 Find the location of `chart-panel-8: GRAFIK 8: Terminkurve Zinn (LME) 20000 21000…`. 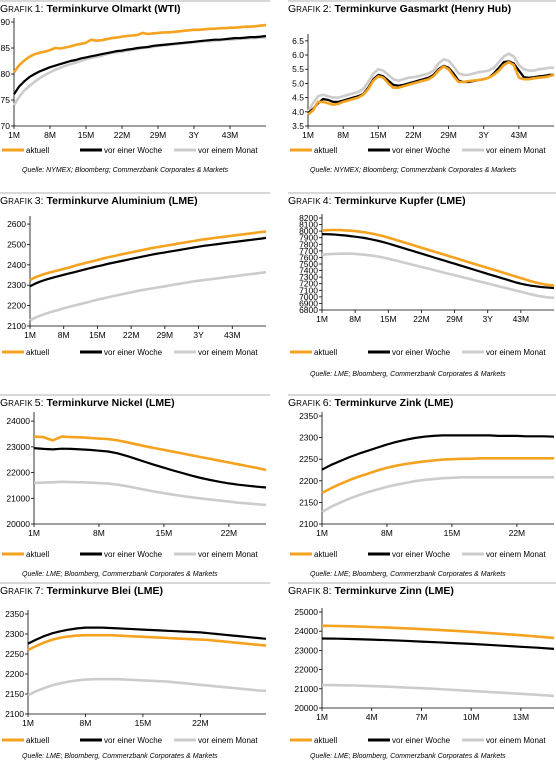

chart-panel-8: GRAFIK 8: Terminkurve Zinn (LME) 20000 21000… is located at coordinates (422, 675).